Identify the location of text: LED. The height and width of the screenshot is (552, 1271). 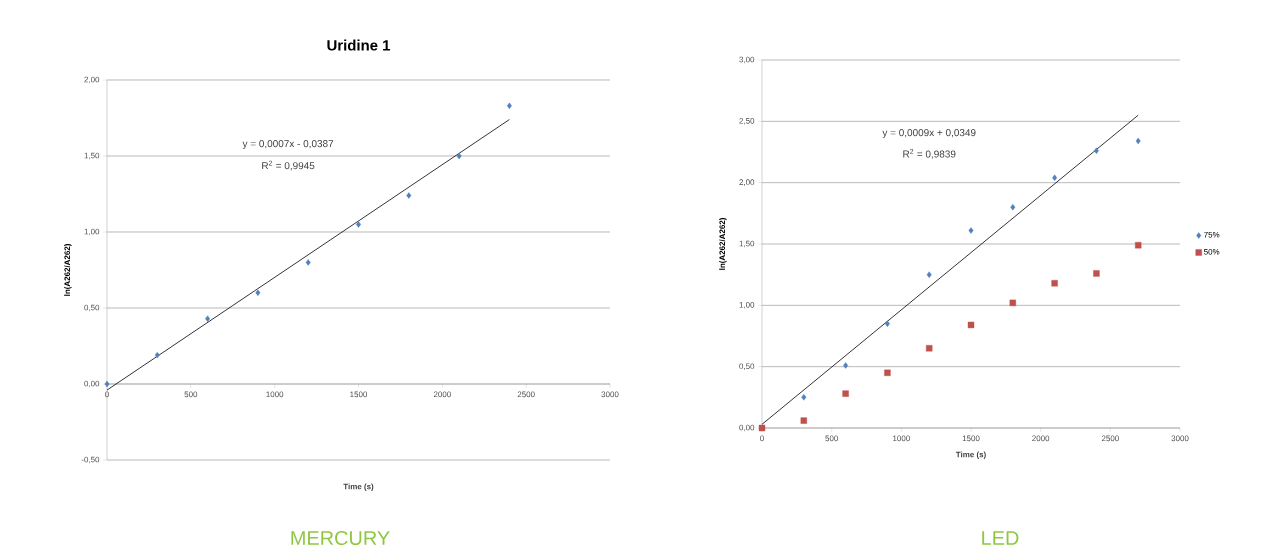
(1000, 538).